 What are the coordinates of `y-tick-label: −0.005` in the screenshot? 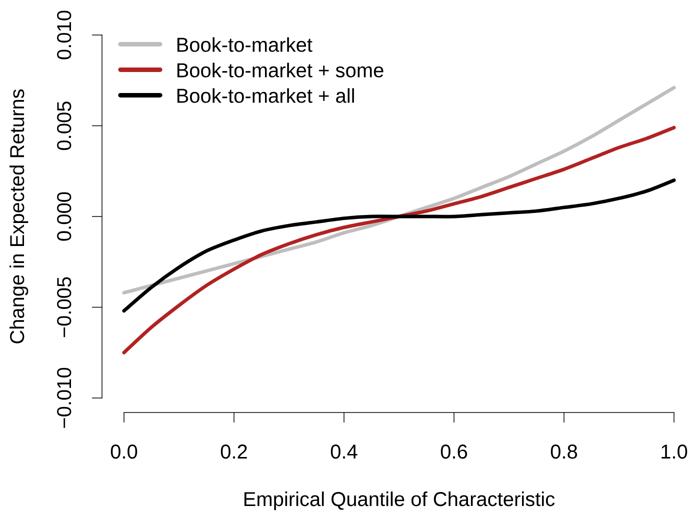 It's located at (64, 307).